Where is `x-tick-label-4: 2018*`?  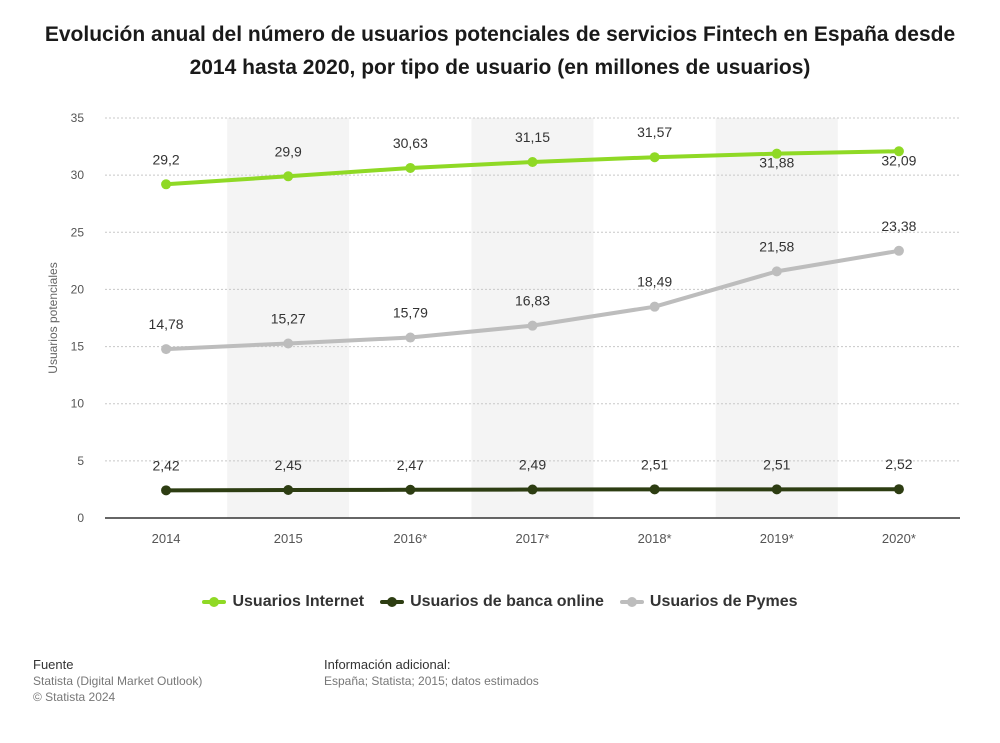
x-tick-label-4: 2018* is located at coordinates (655, 538).